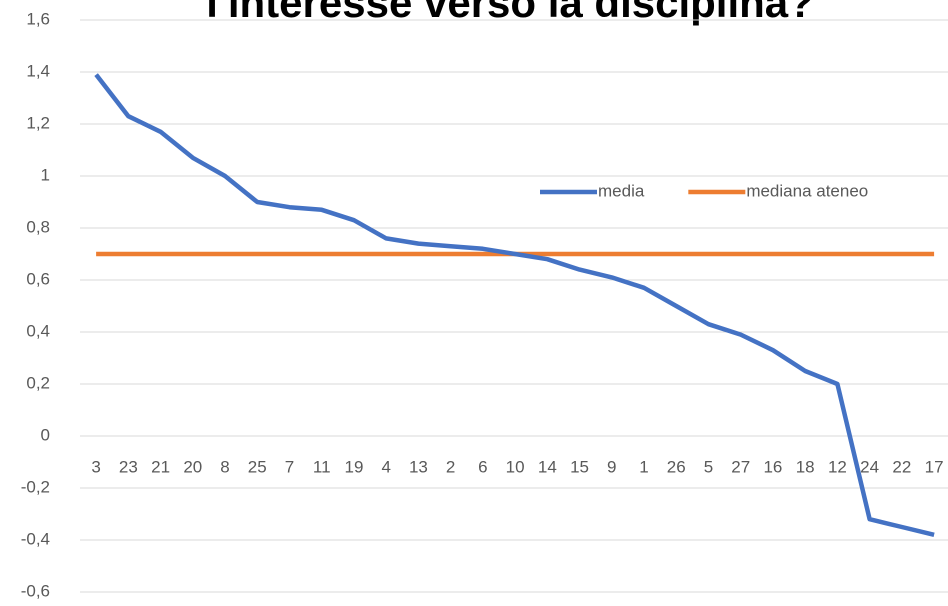  What do you see at coordinates (289, 466) in the screenshot?
I see `x-tick-label: 7` at bounding box center [289, 466].